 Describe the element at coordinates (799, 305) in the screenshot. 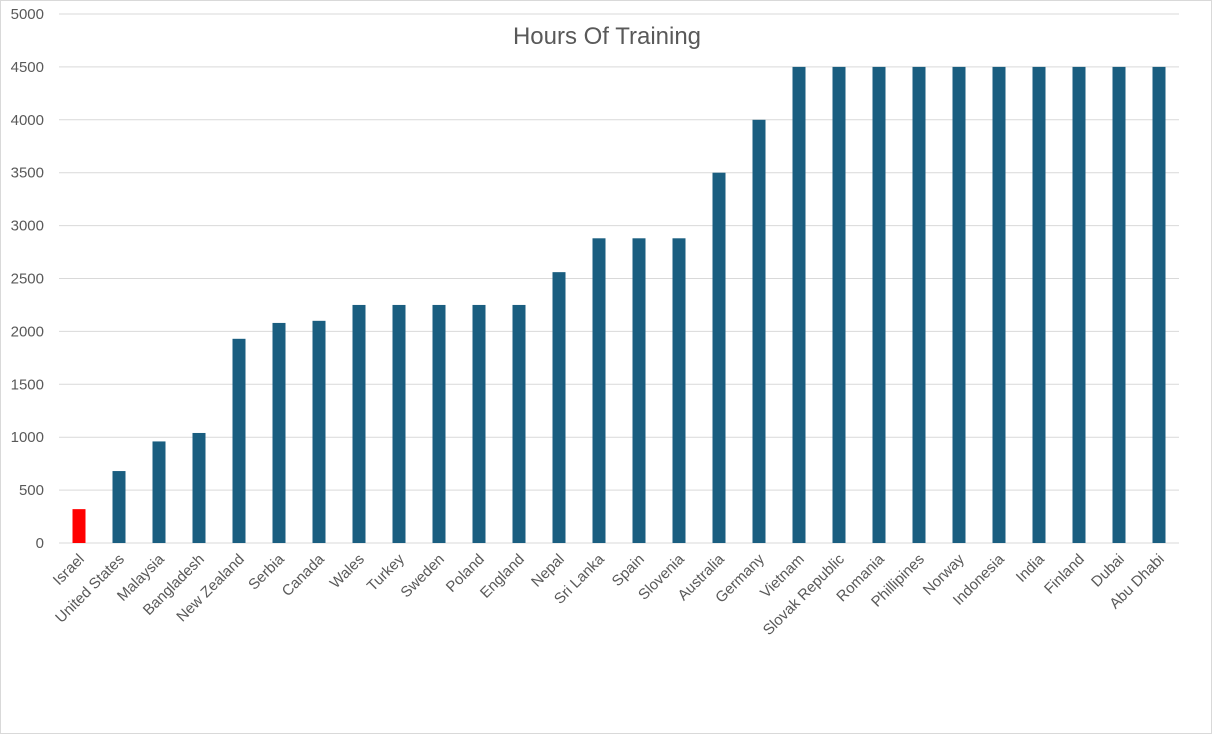

I see `bar-vietnam` at that location.